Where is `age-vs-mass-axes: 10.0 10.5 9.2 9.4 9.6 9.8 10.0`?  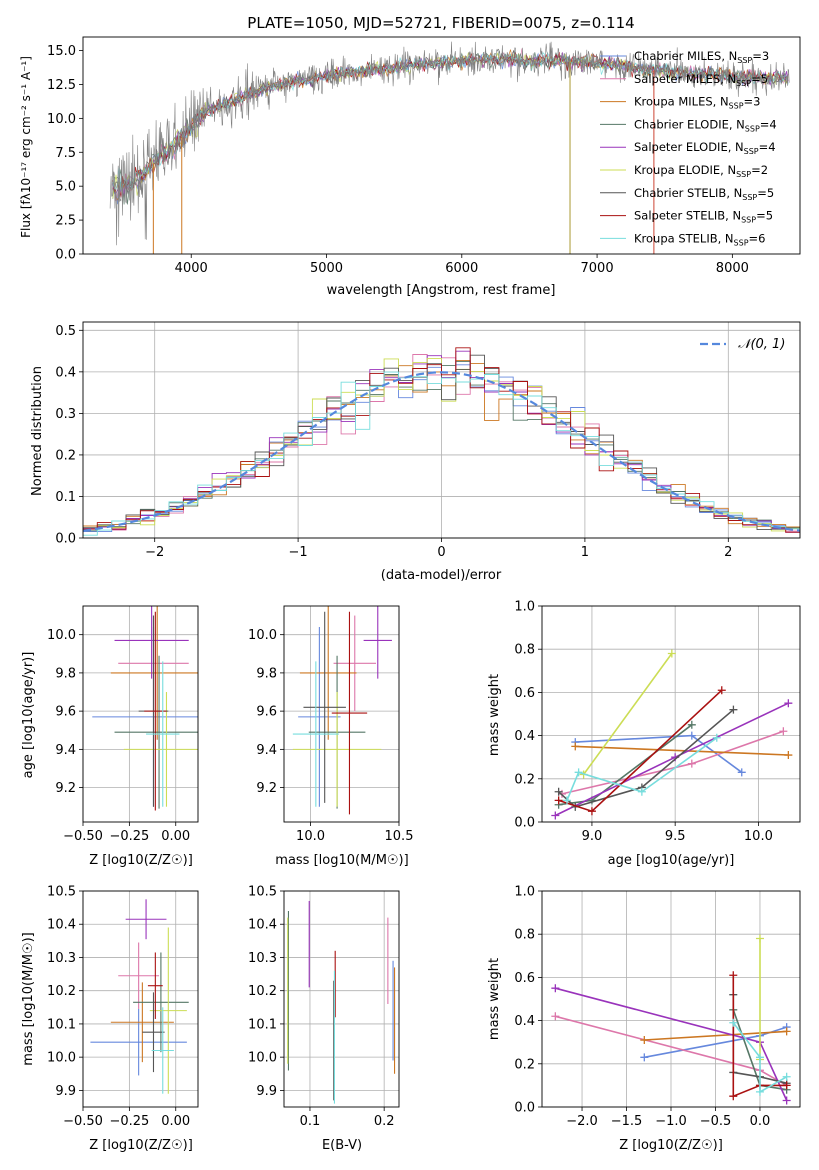
age-vs-mass-axes: 10.0 10.5 9.2 9.4 9.6 9.8 10.0 is located at coordinates (330, 725).